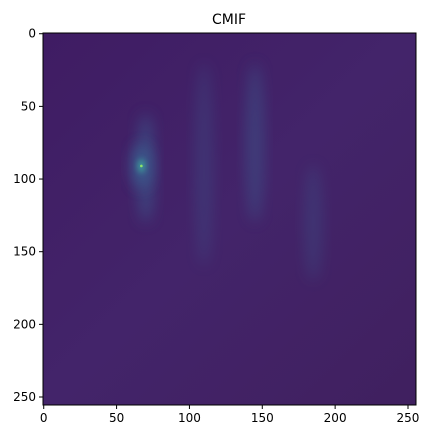 The height and width of the screenshot is (435, 430). Describe the element at coordinates (24, 324) in the screenshot. I see `y-tick-label: 200` at that location.